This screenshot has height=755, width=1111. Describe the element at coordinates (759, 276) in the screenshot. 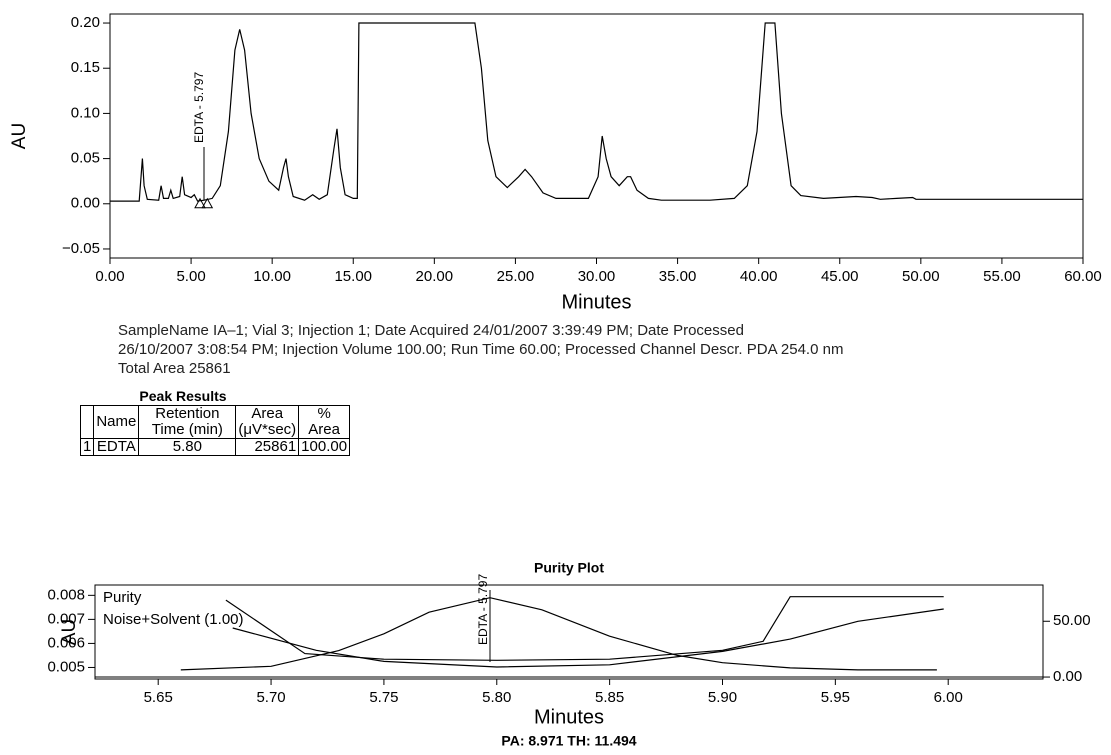

I see `x-tick-label: 40.00` at that location.